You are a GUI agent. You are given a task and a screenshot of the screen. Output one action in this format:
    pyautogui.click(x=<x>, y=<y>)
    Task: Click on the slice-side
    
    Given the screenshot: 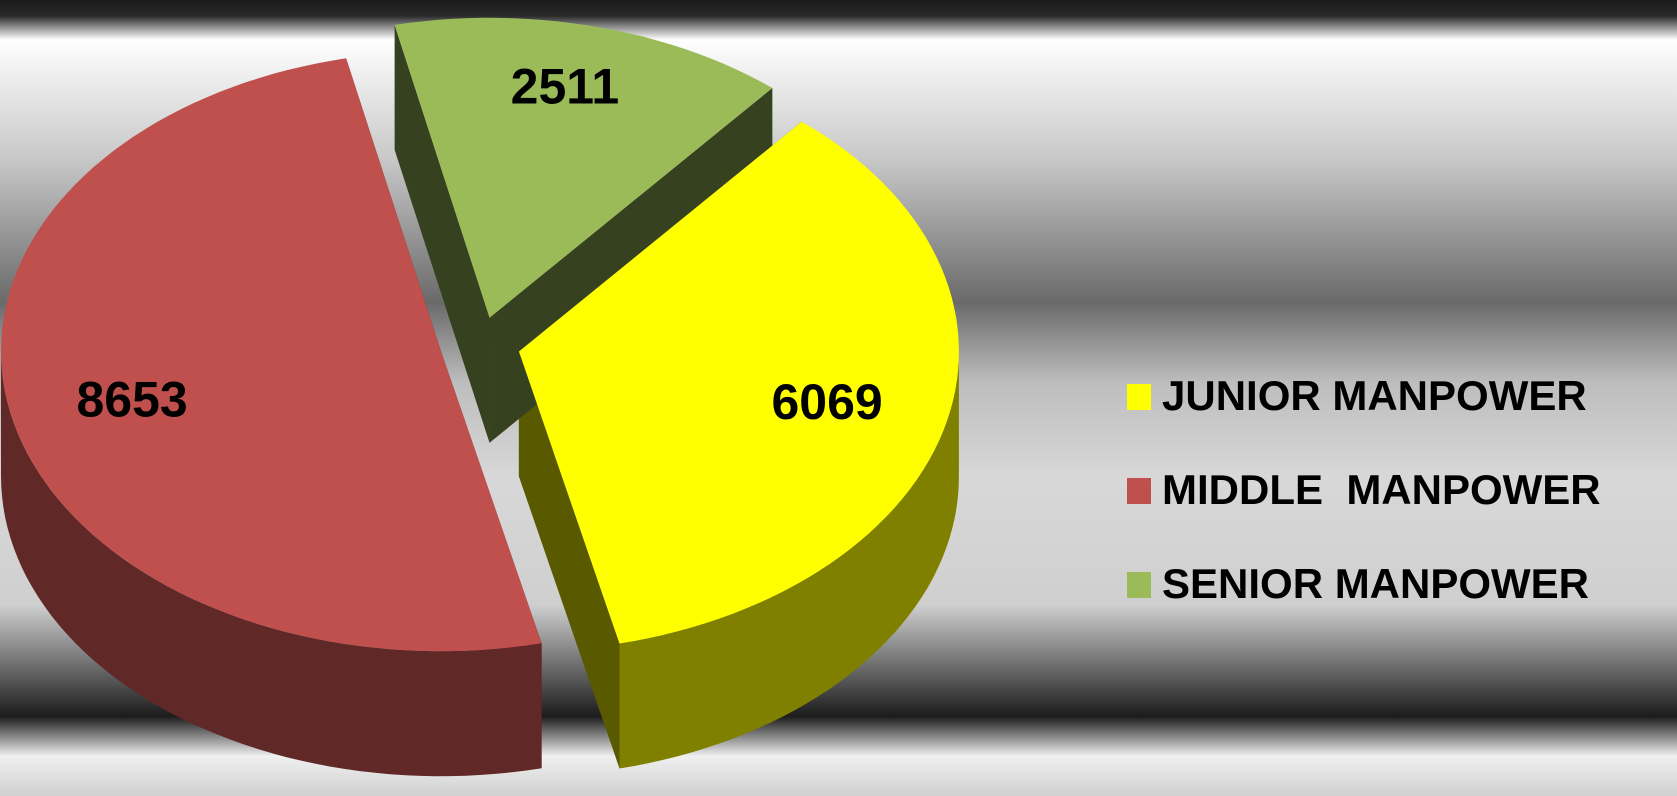 What is the action you would take?
    pyautogui.click(x=789, y=560)
    